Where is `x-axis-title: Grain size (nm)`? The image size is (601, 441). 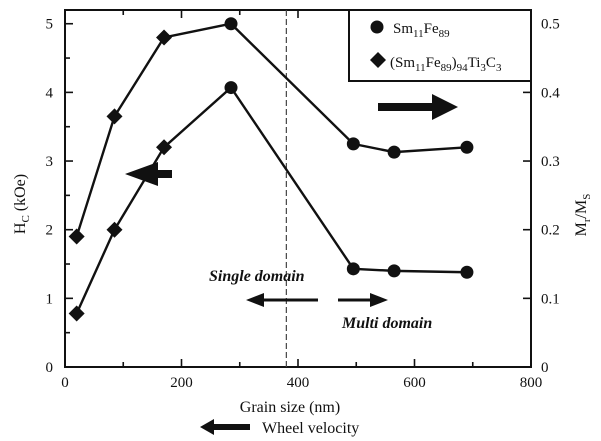 x-axis-title: Grain size (nm) is located at coordinates (290, 407).